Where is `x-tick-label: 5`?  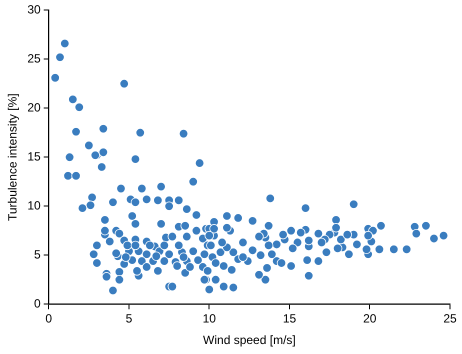
x-tick-label: 5 is located at coordinates (129, 319).